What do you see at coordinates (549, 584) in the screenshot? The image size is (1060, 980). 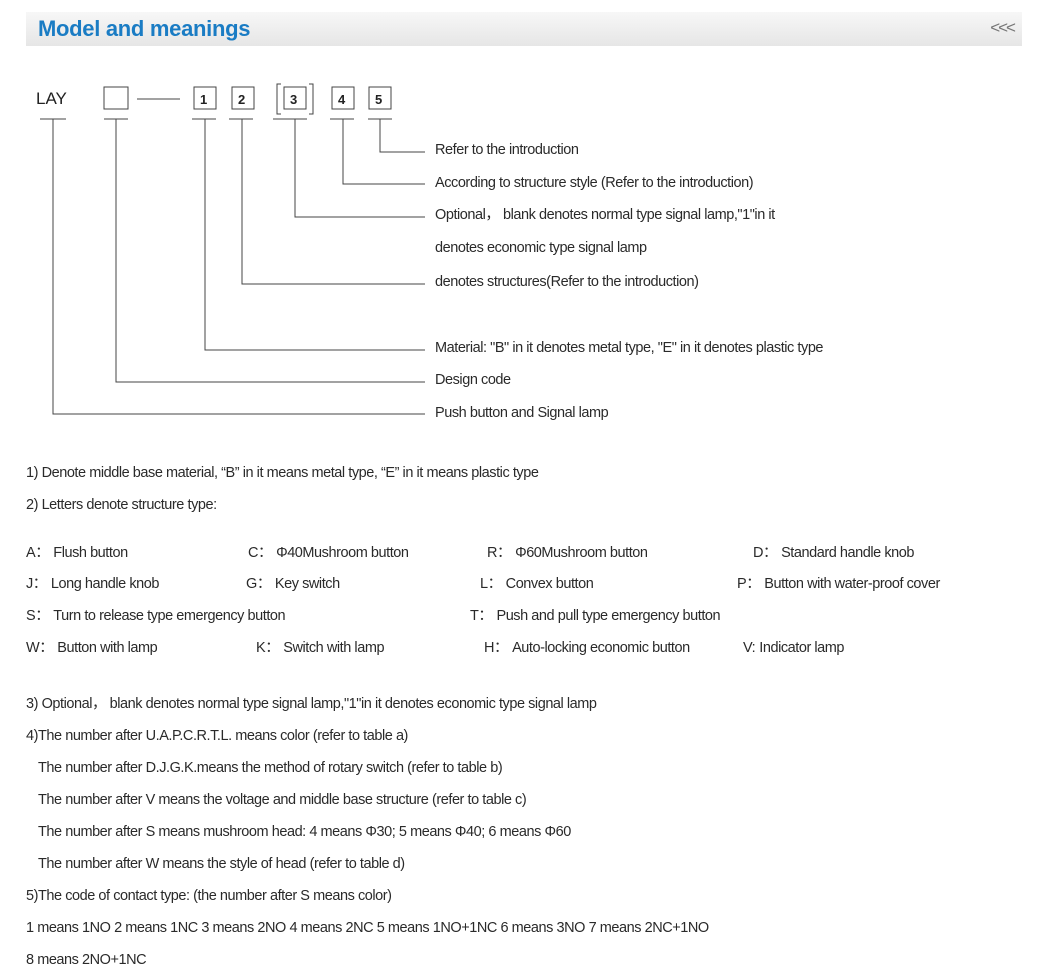 I see `type-label: Convex button` at bounding box center [549, 584].